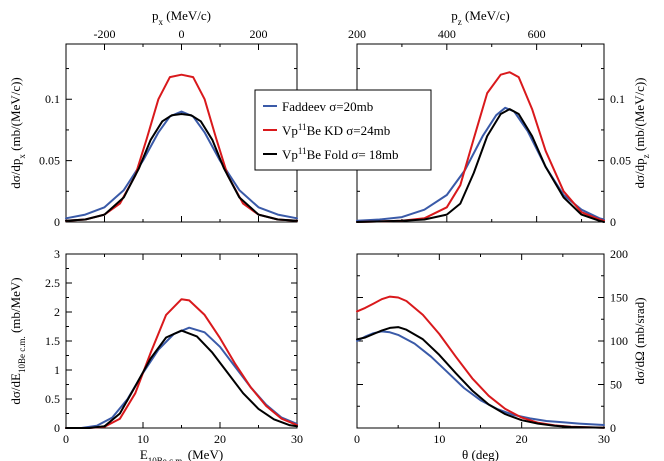  Describe the element at coordinates (52, 283) in the screenshot. I see `y-tick-label: 2.5` at that location.